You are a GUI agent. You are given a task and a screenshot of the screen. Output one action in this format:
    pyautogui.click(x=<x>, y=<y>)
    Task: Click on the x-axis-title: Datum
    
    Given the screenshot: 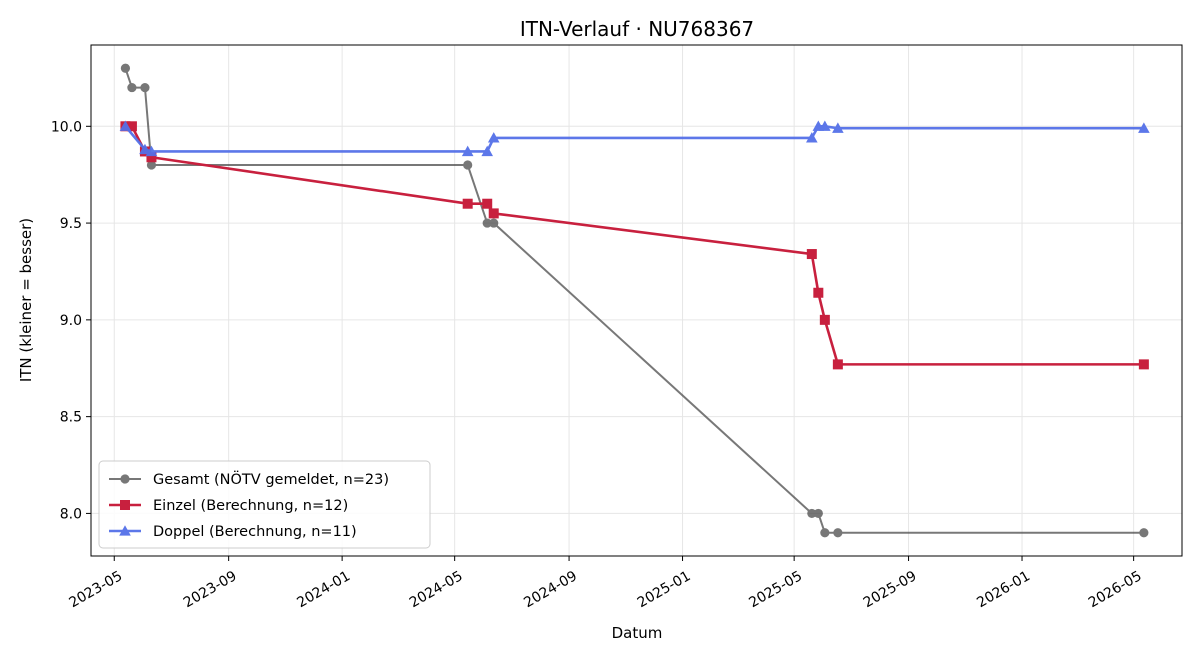 What is the action you would take?
    pyautogui.click(x=637, y=633)
    